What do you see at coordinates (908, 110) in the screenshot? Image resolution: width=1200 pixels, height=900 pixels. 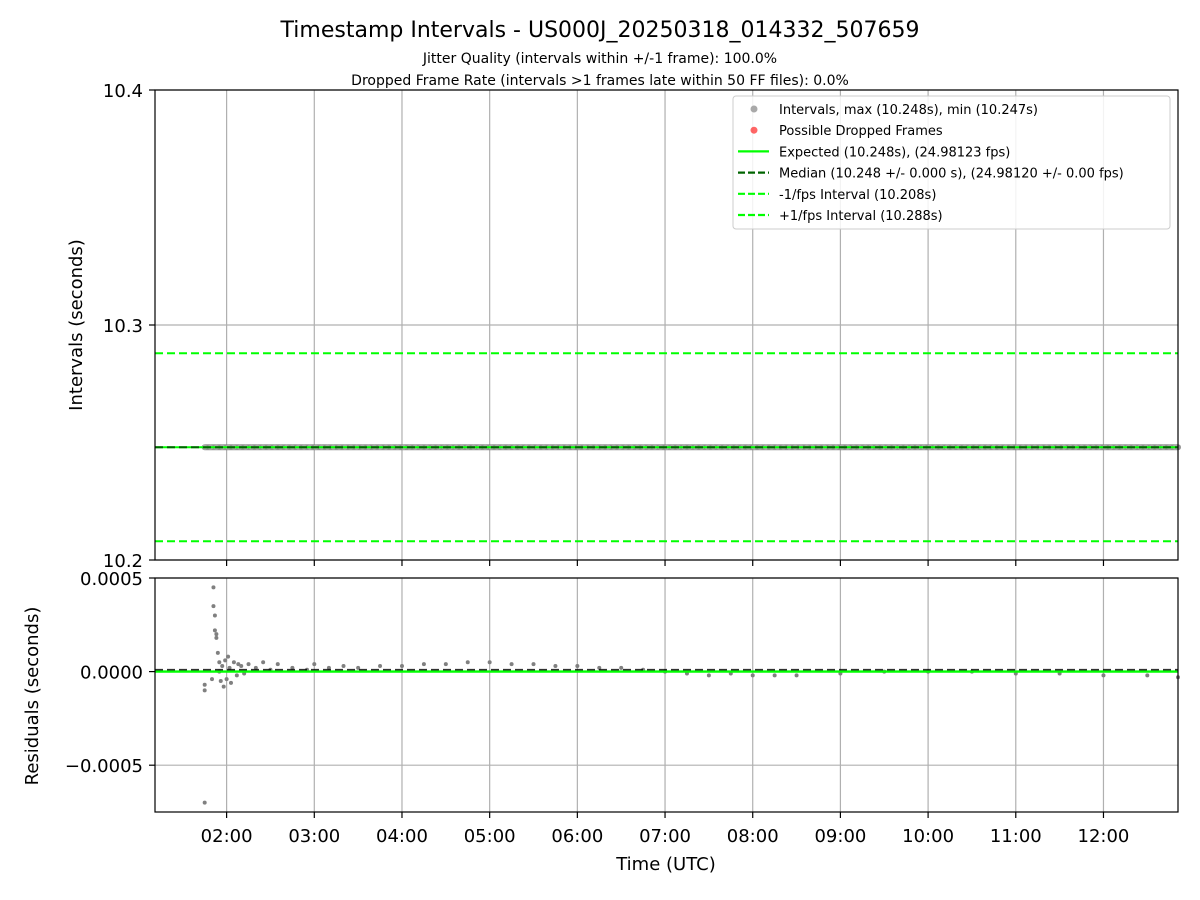 I see `legend-label: Intervals, max (10.248s), min (10.247s)` at bounding box center [908, 110].